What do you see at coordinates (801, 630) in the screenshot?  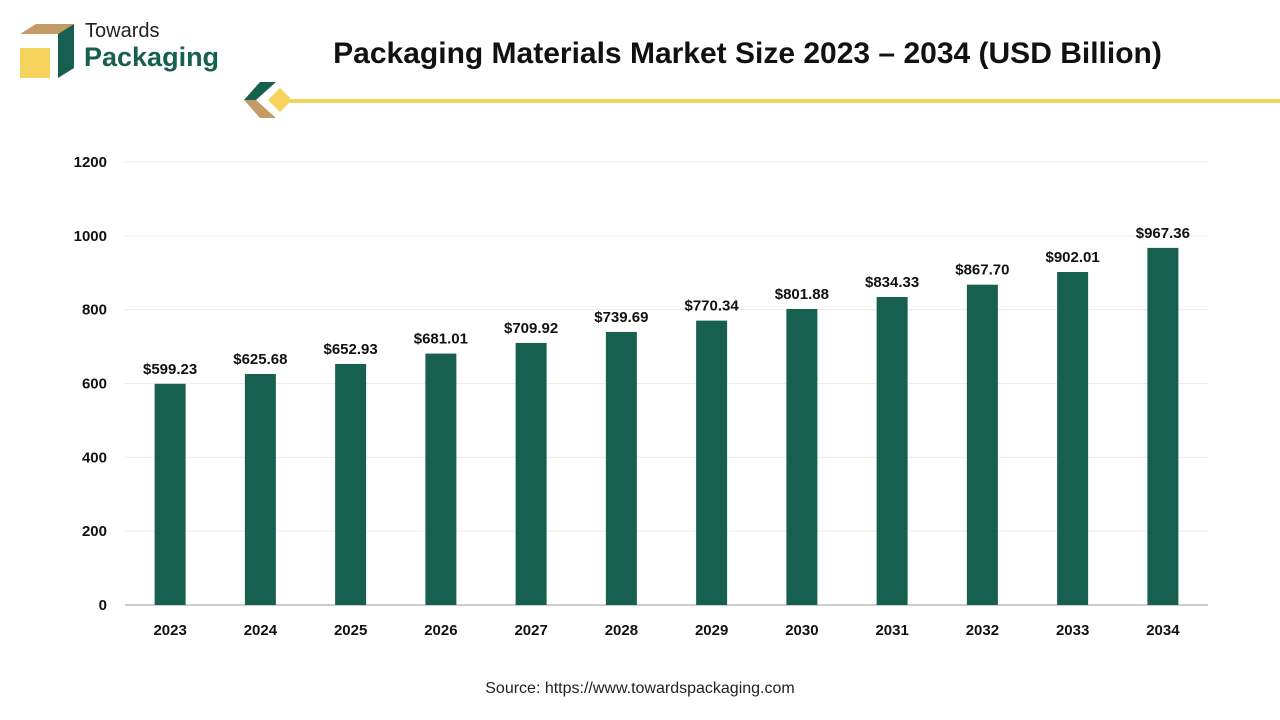 I see `x-tick-label: 2030` at bounding box center [801, 630].